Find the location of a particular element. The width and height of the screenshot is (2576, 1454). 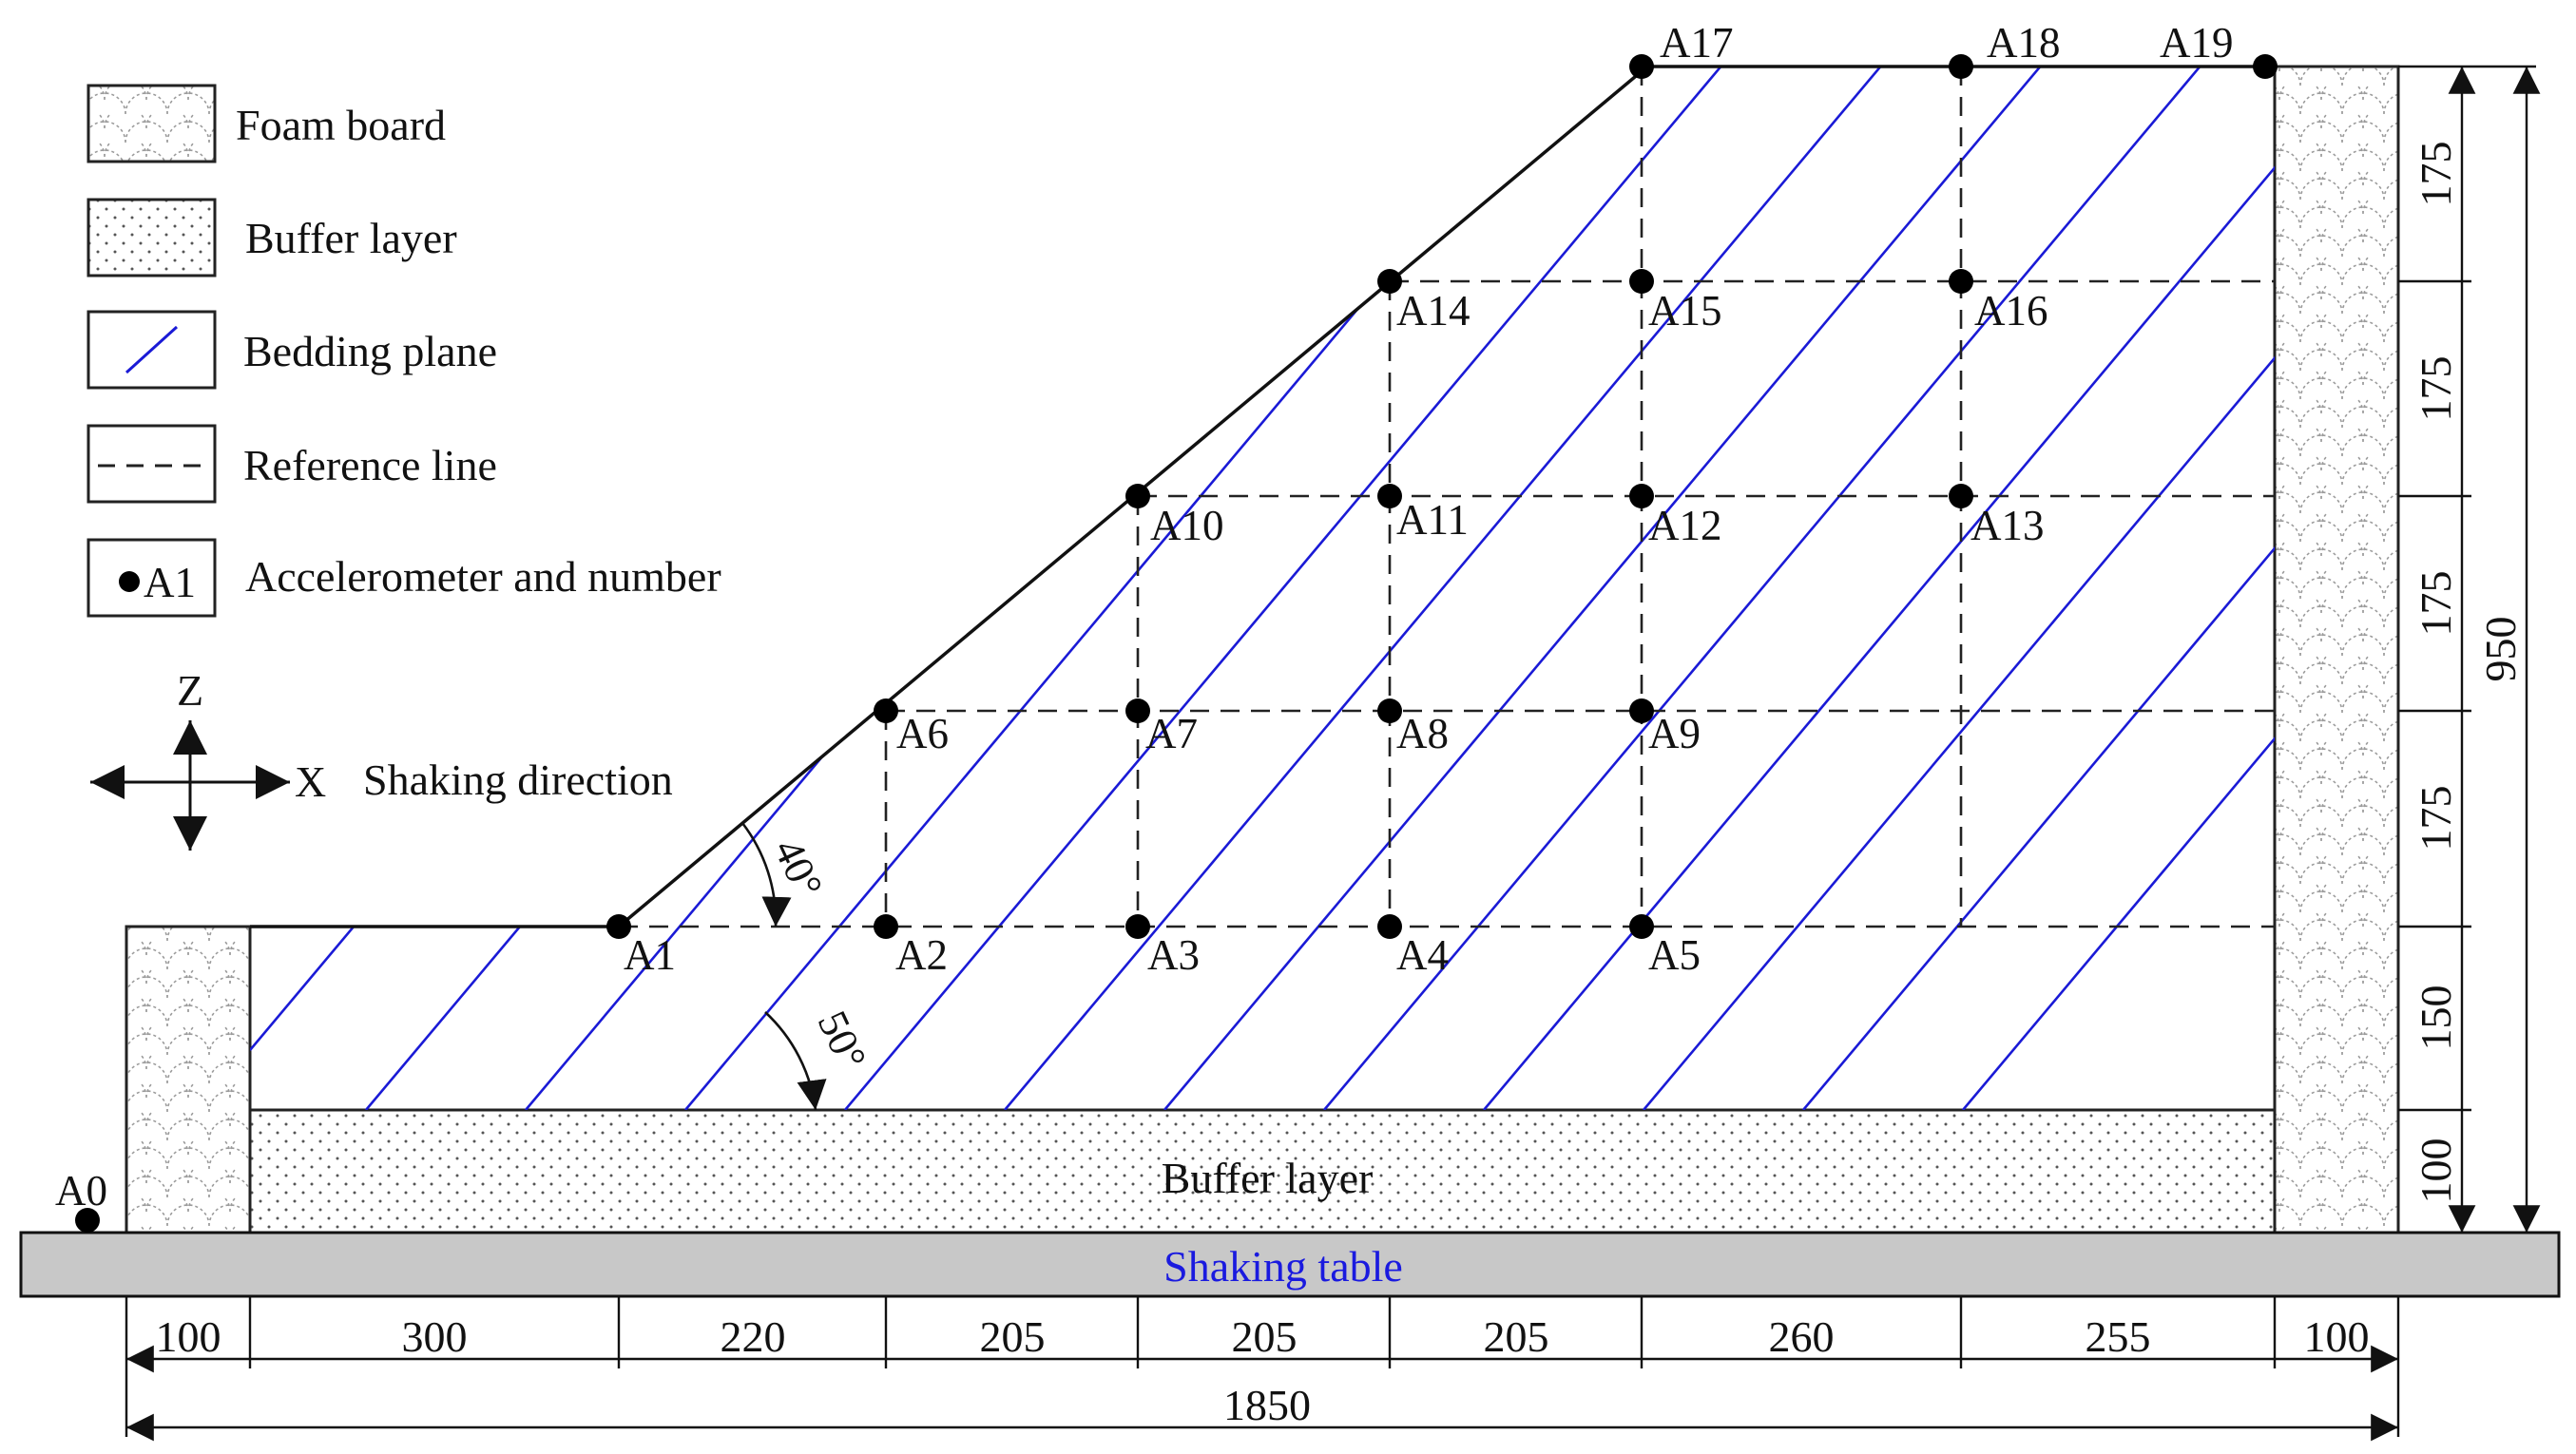

shaking-table-label: Shaking table is located at coordinates (1283, 1266).